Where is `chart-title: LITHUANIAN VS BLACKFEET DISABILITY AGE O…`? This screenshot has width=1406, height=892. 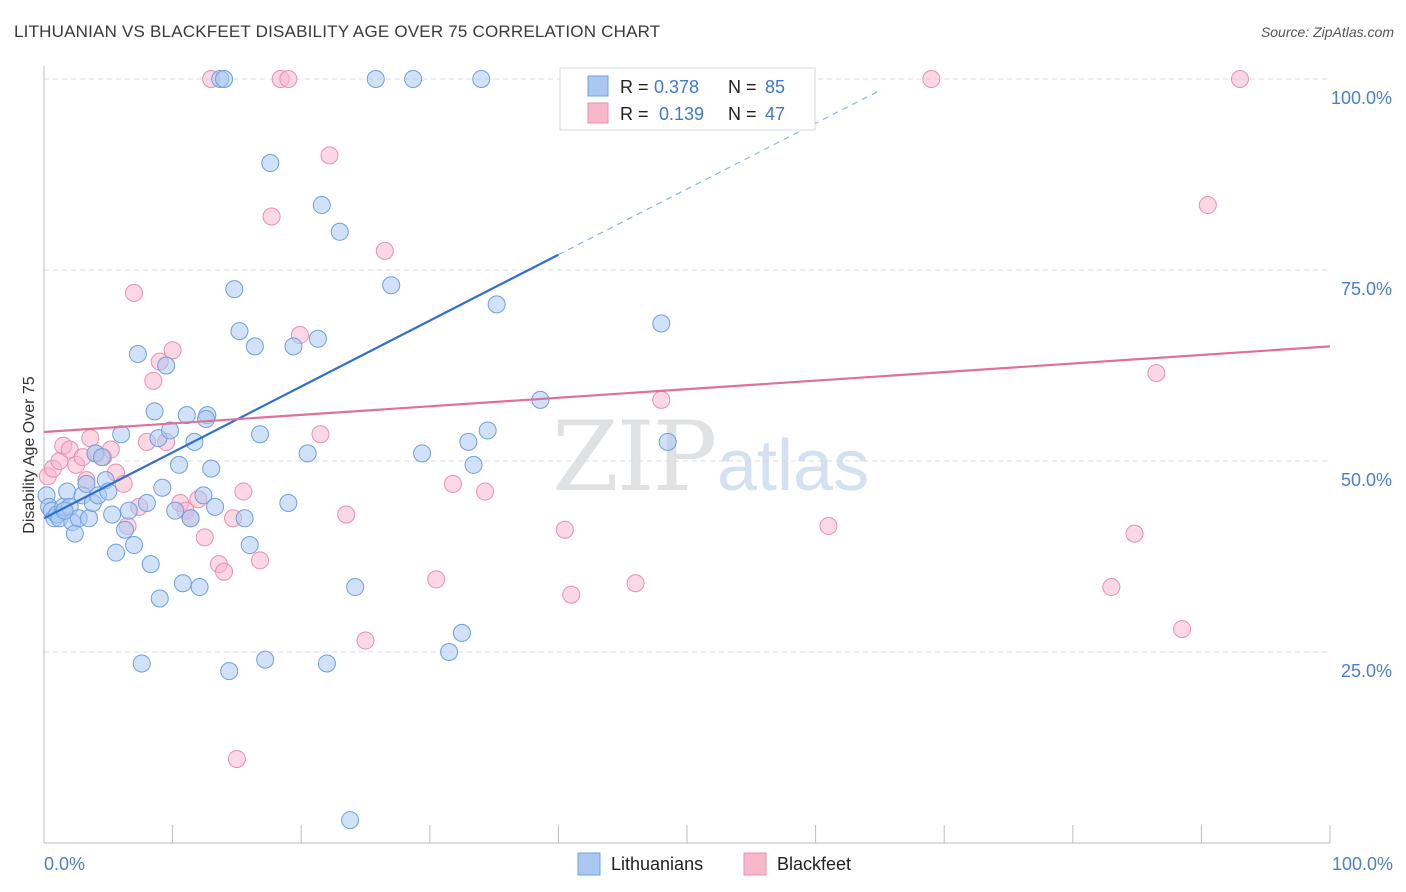 chart-title: LITHUANIAN VS BLACKFEET DISABILITY AGE O… is located at coordinates (337, 31).